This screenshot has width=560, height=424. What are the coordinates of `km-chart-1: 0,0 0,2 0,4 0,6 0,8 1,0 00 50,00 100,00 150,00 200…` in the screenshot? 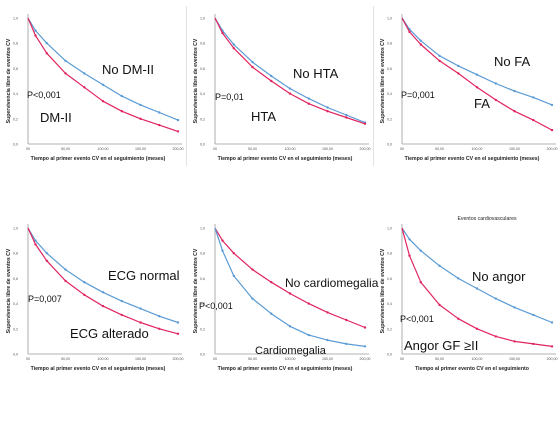 It's located at (95, 88).